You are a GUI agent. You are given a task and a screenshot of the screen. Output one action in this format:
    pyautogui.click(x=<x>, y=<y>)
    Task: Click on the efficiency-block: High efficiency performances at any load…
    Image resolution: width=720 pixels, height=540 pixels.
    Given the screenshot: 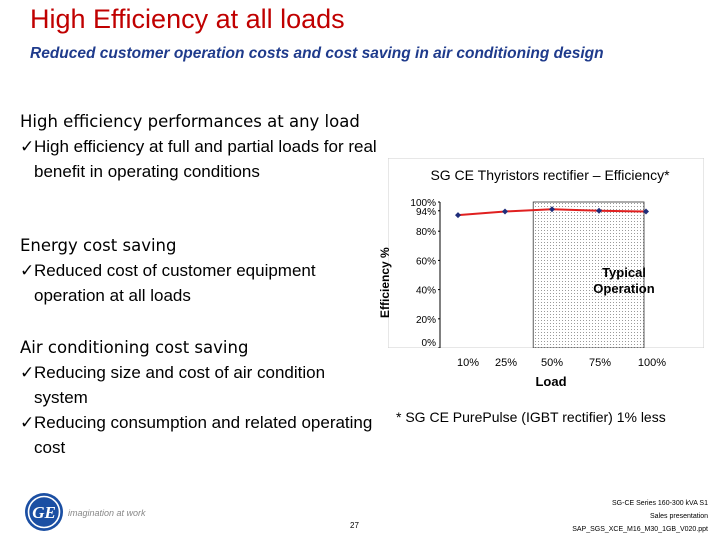 What is the action you would take?
    pyautogui.click(x=200, y=146)
    